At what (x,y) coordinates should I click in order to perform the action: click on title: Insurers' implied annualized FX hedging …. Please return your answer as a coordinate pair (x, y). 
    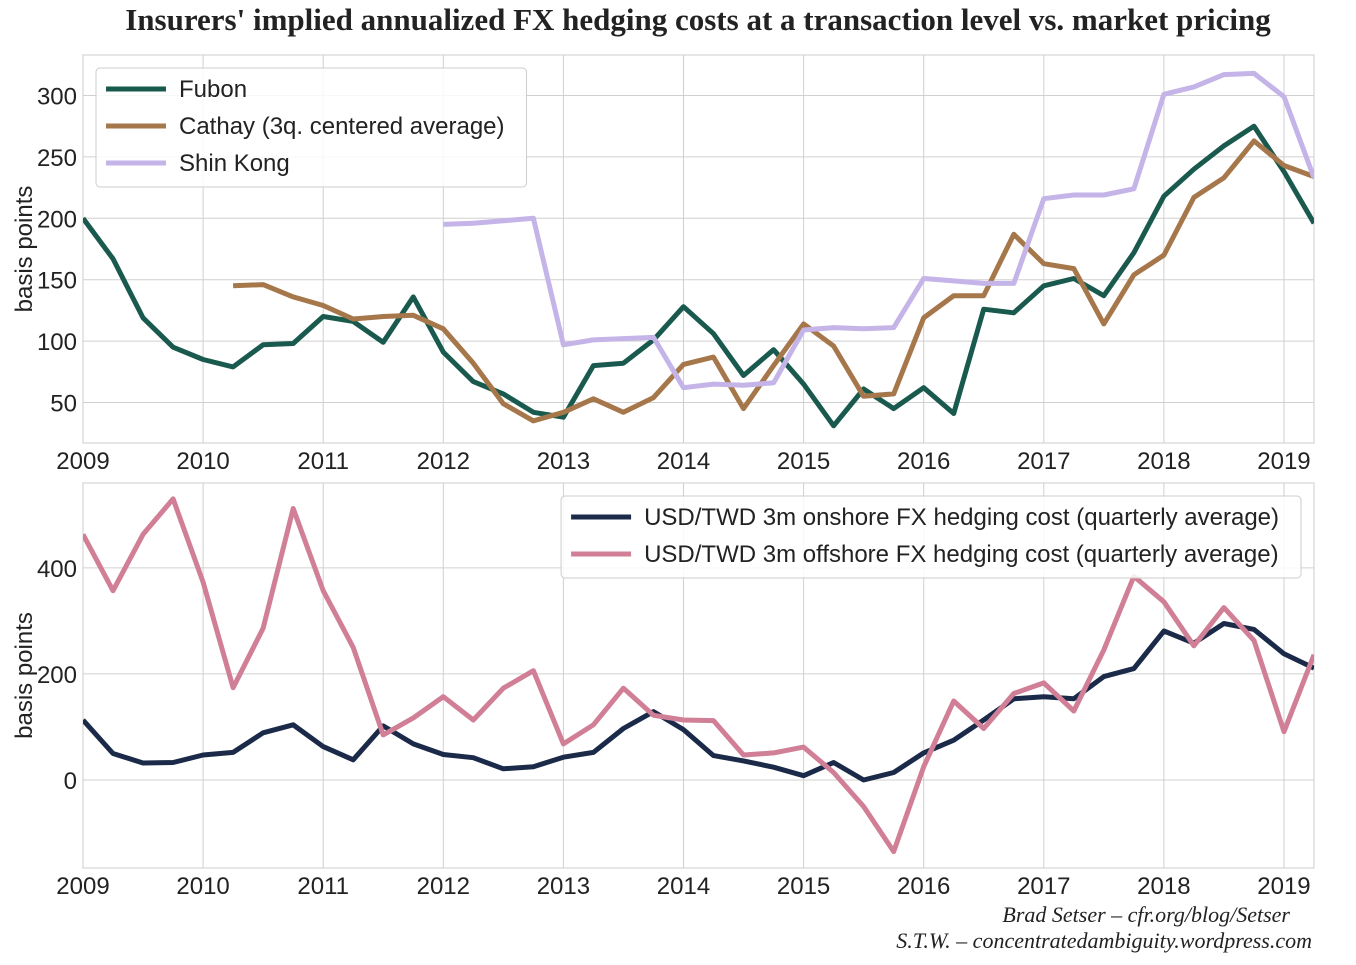
    Looking at the image, I should click on (698, 19).